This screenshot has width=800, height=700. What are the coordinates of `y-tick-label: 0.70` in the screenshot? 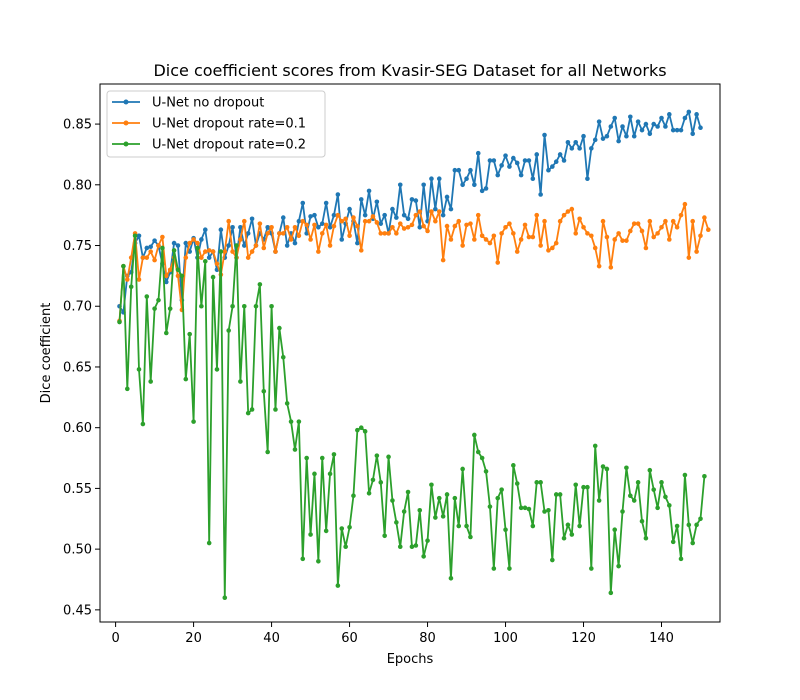 It's located at (77, 307).